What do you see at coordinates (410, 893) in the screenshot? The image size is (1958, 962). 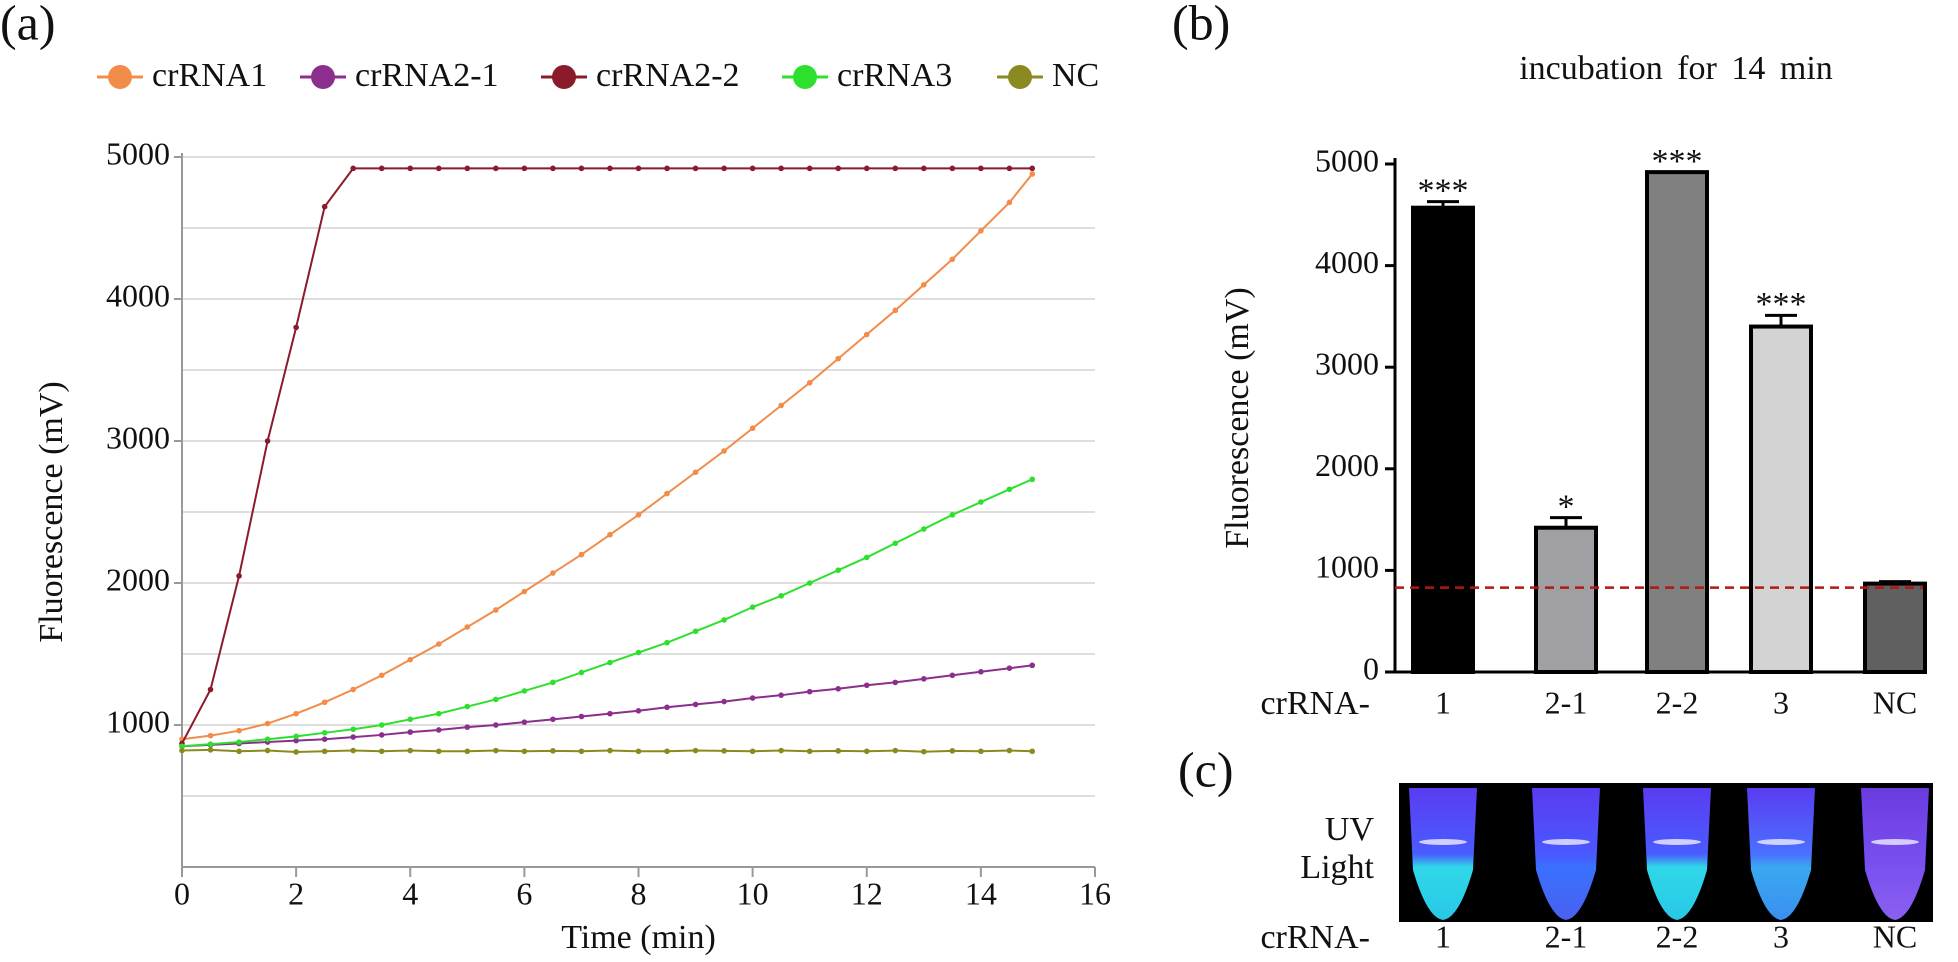 I see `x-tick-label: 4` at bounding box center [410, 893].